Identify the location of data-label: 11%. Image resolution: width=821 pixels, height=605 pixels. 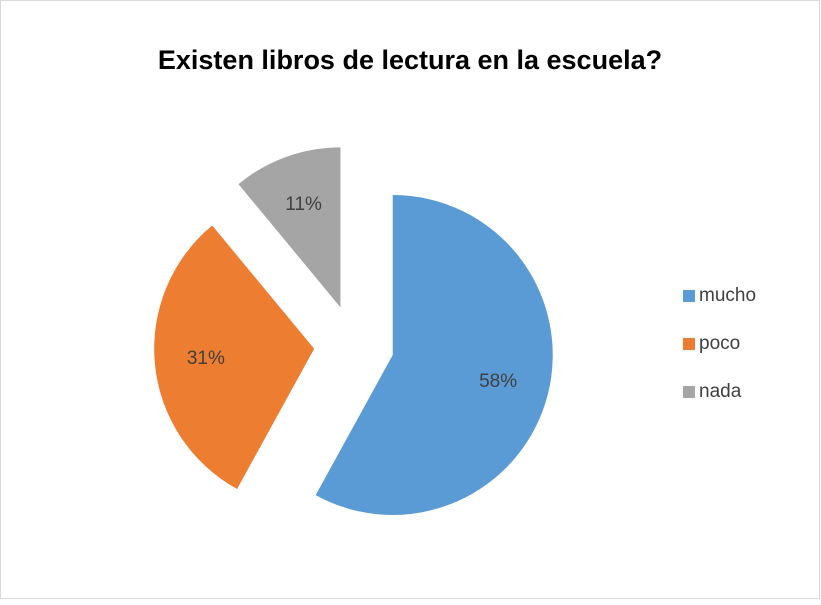
(303, 204).